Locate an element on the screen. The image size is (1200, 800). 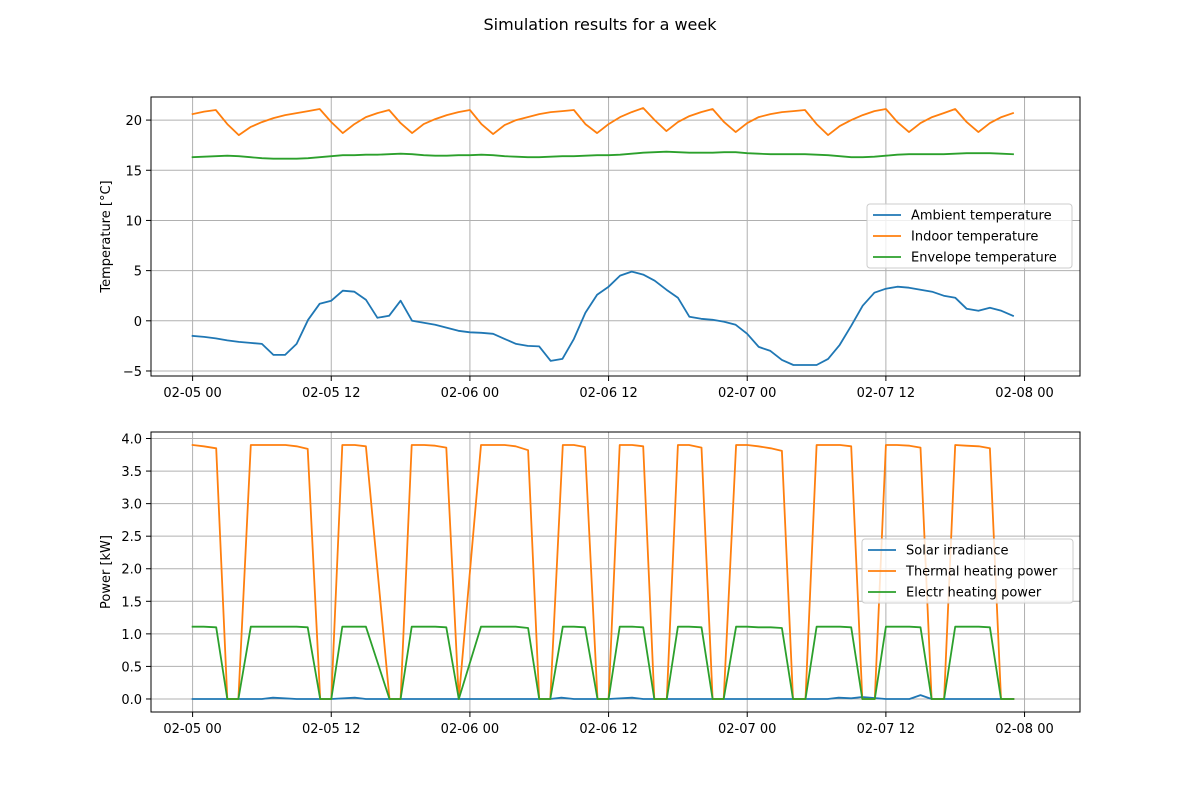
ax0-xtick-label-2: 02-06 00 is located at coordinates (470, 393).